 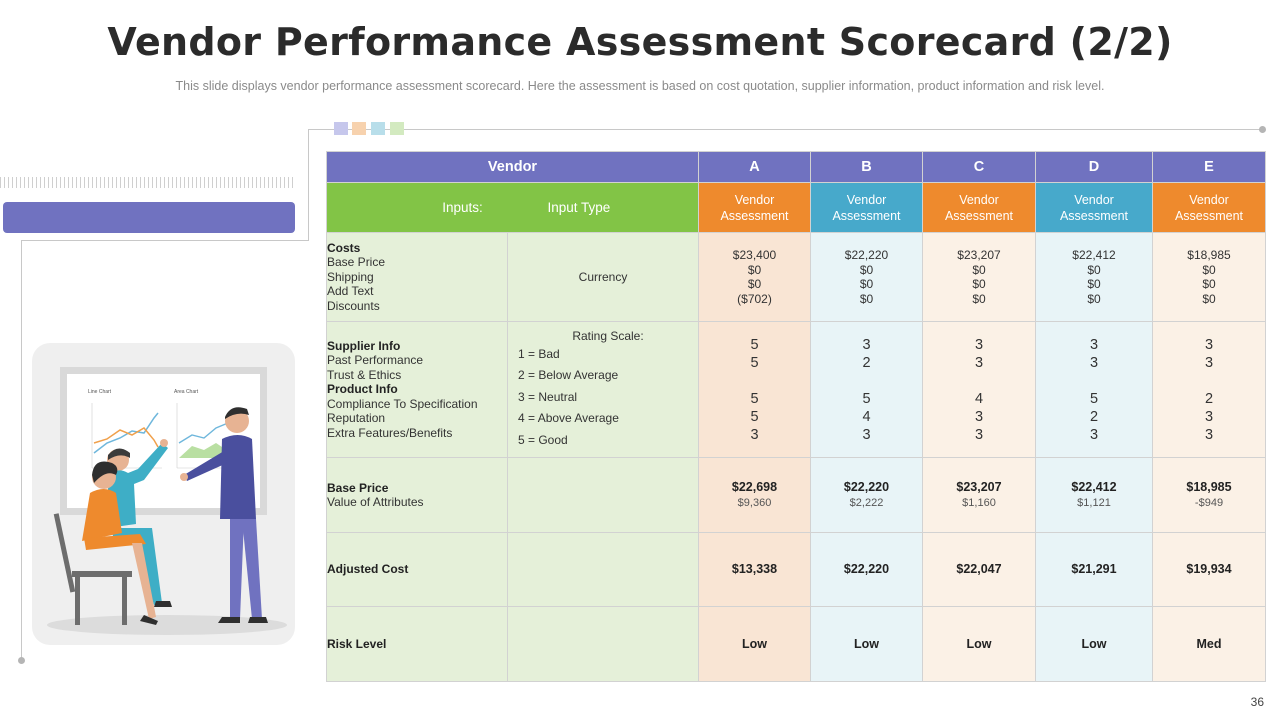 I want to click on vendor-c-risk: Low, so click(x=979, y=644).